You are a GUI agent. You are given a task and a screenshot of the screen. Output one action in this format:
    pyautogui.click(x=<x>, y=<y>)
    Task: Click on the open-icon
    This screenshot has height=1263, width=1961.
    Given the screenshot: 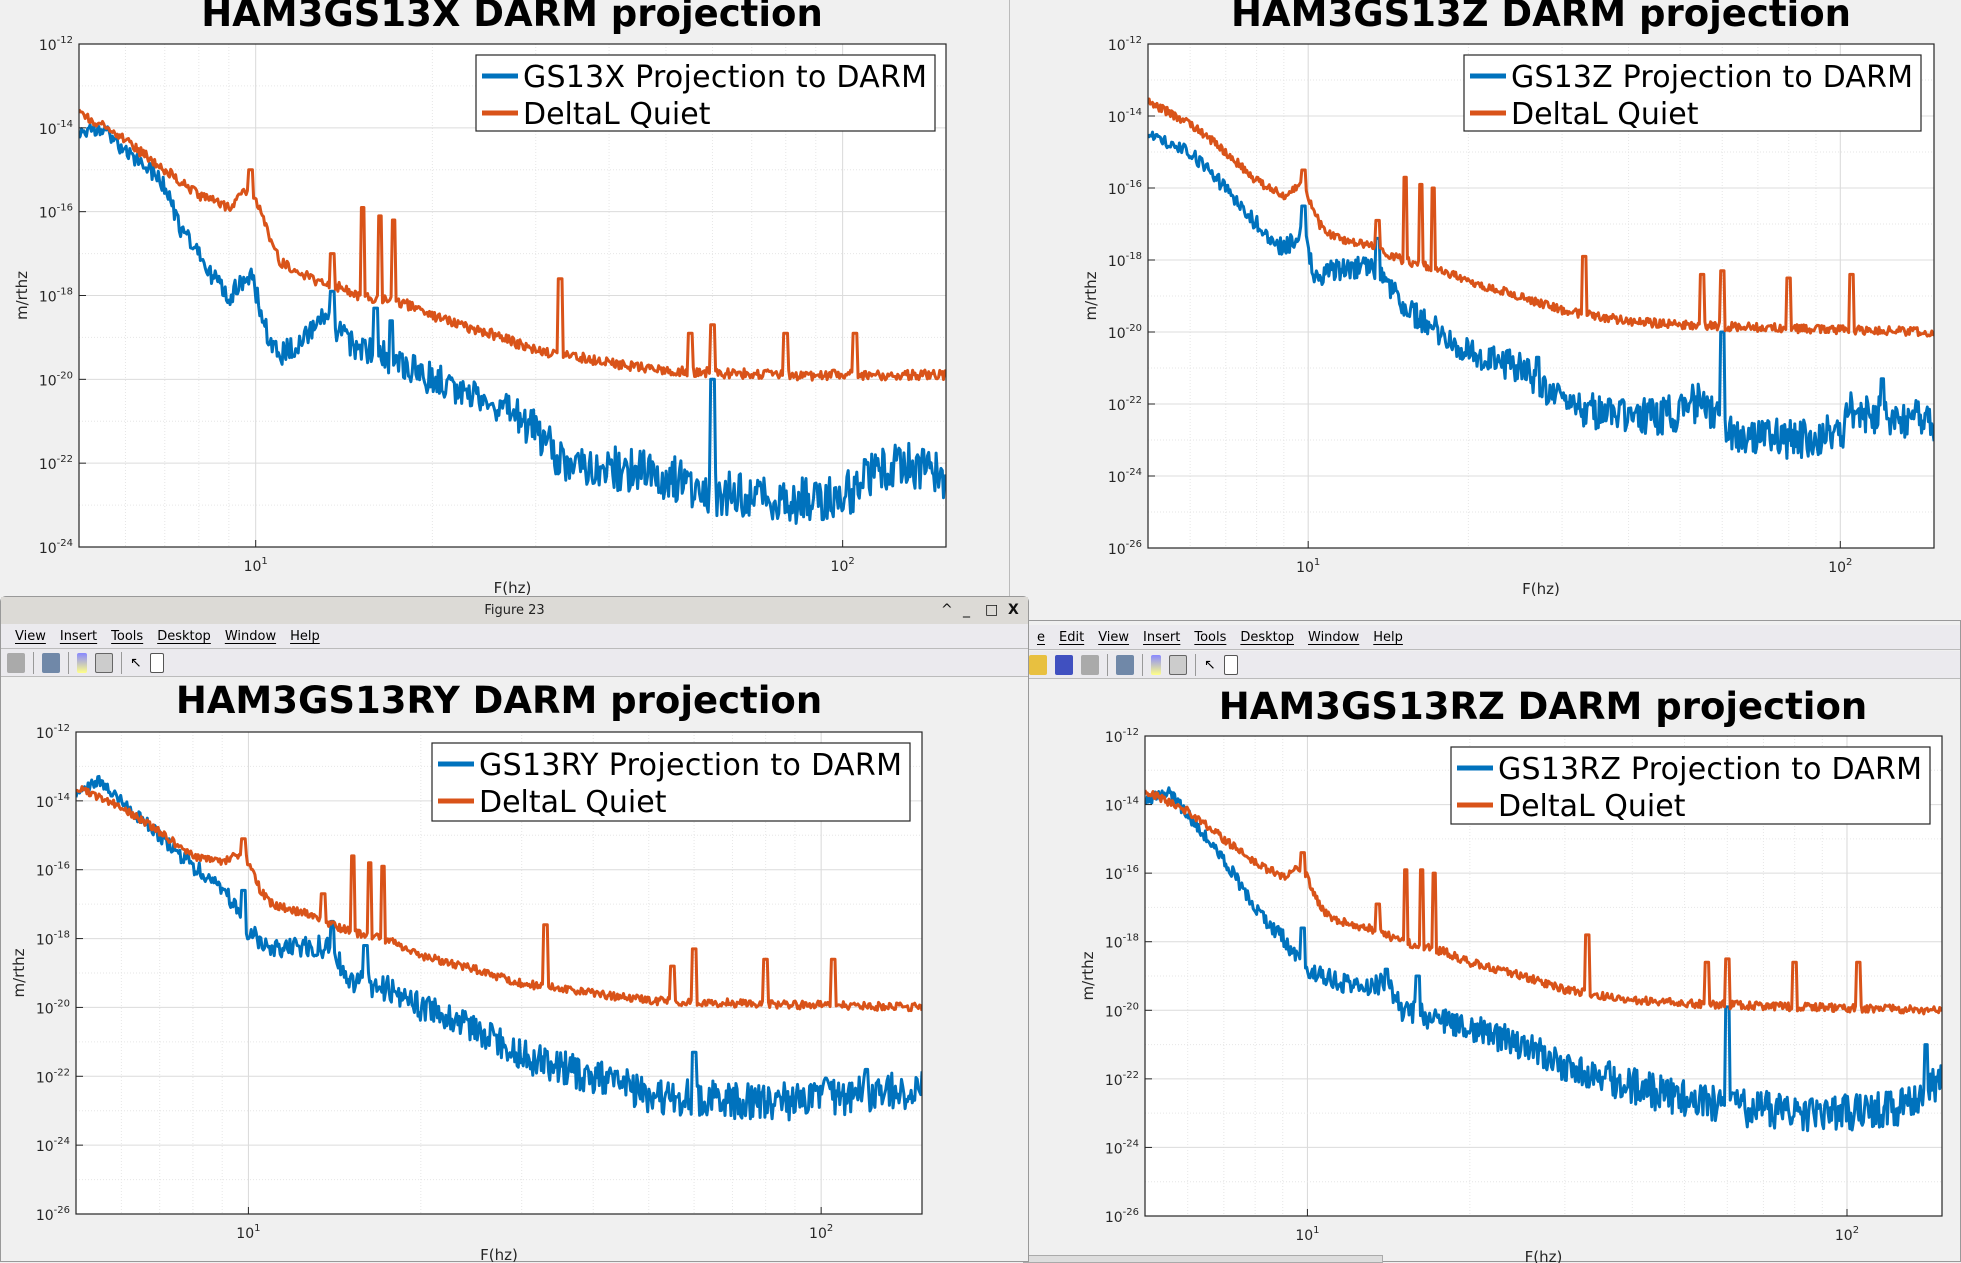 What is the action you would take?
    pyautogui.click(x=1038, y=664)
    